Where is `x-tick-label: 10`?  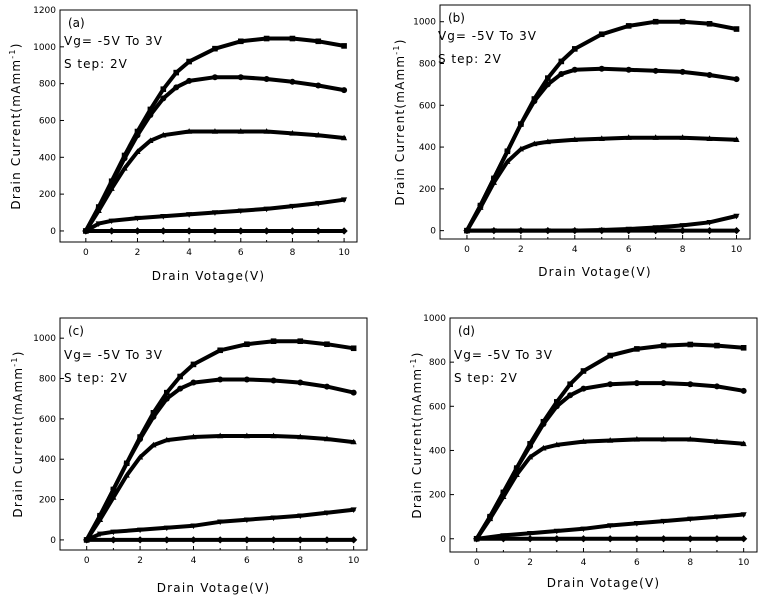 x-tick-label: 10 is located at coordinates (744, 563).